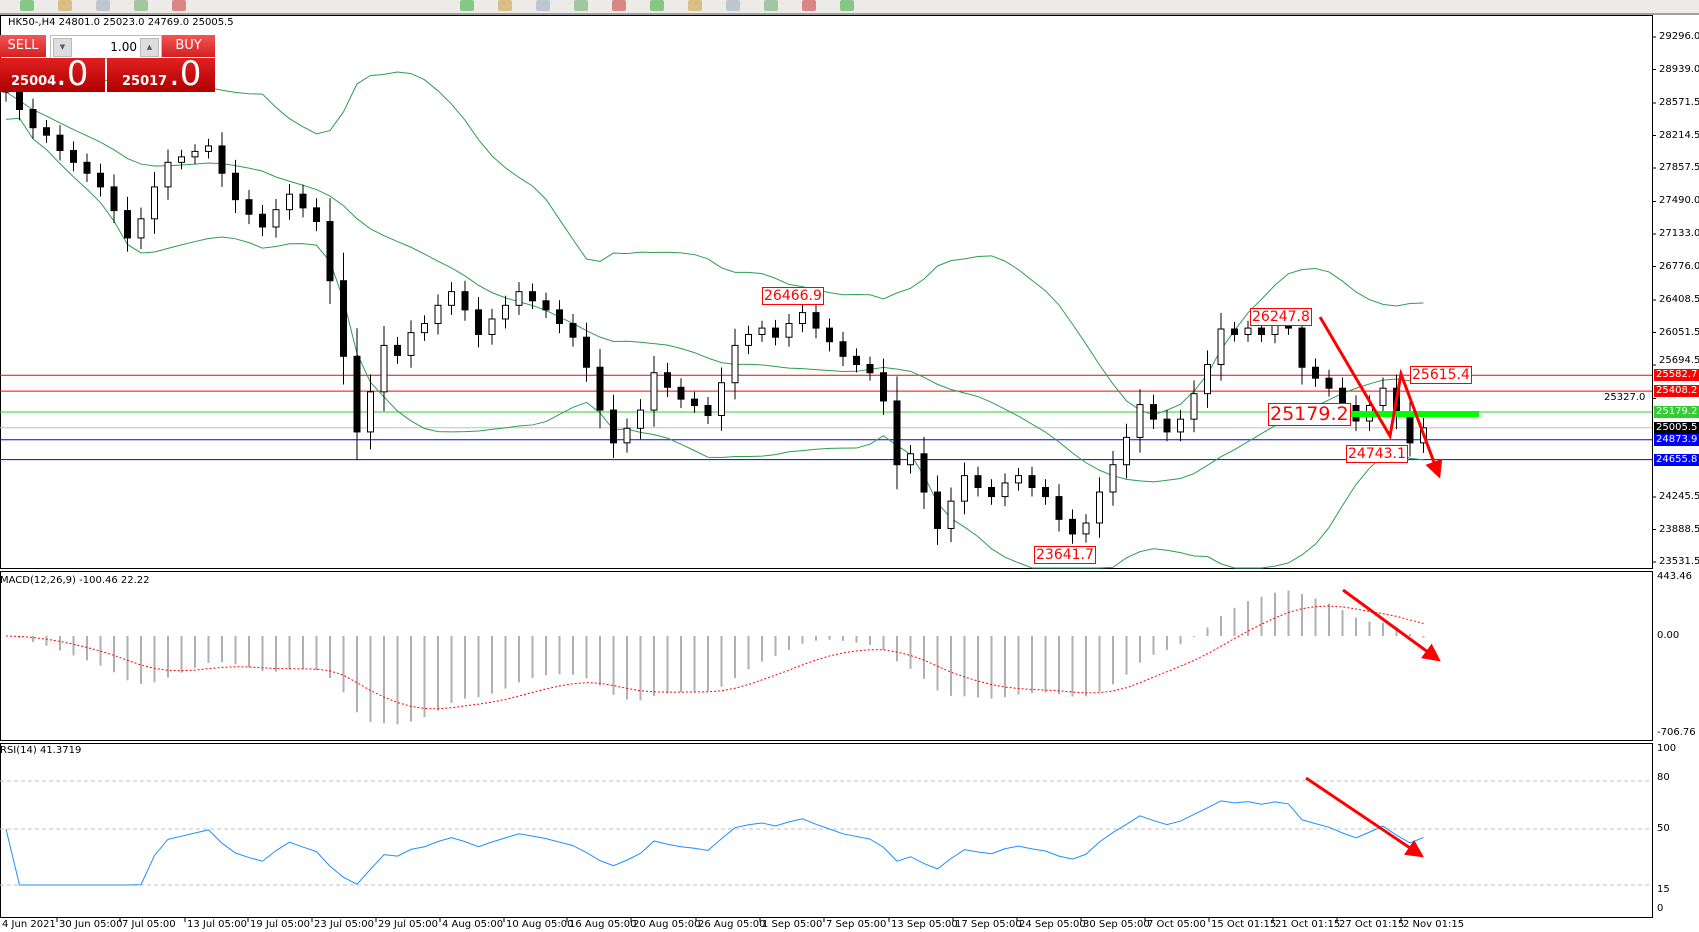  What do you see at coordinates (103, 5) in the screenshot?
I see `cloud-icon` at bounding box center [103, 5].